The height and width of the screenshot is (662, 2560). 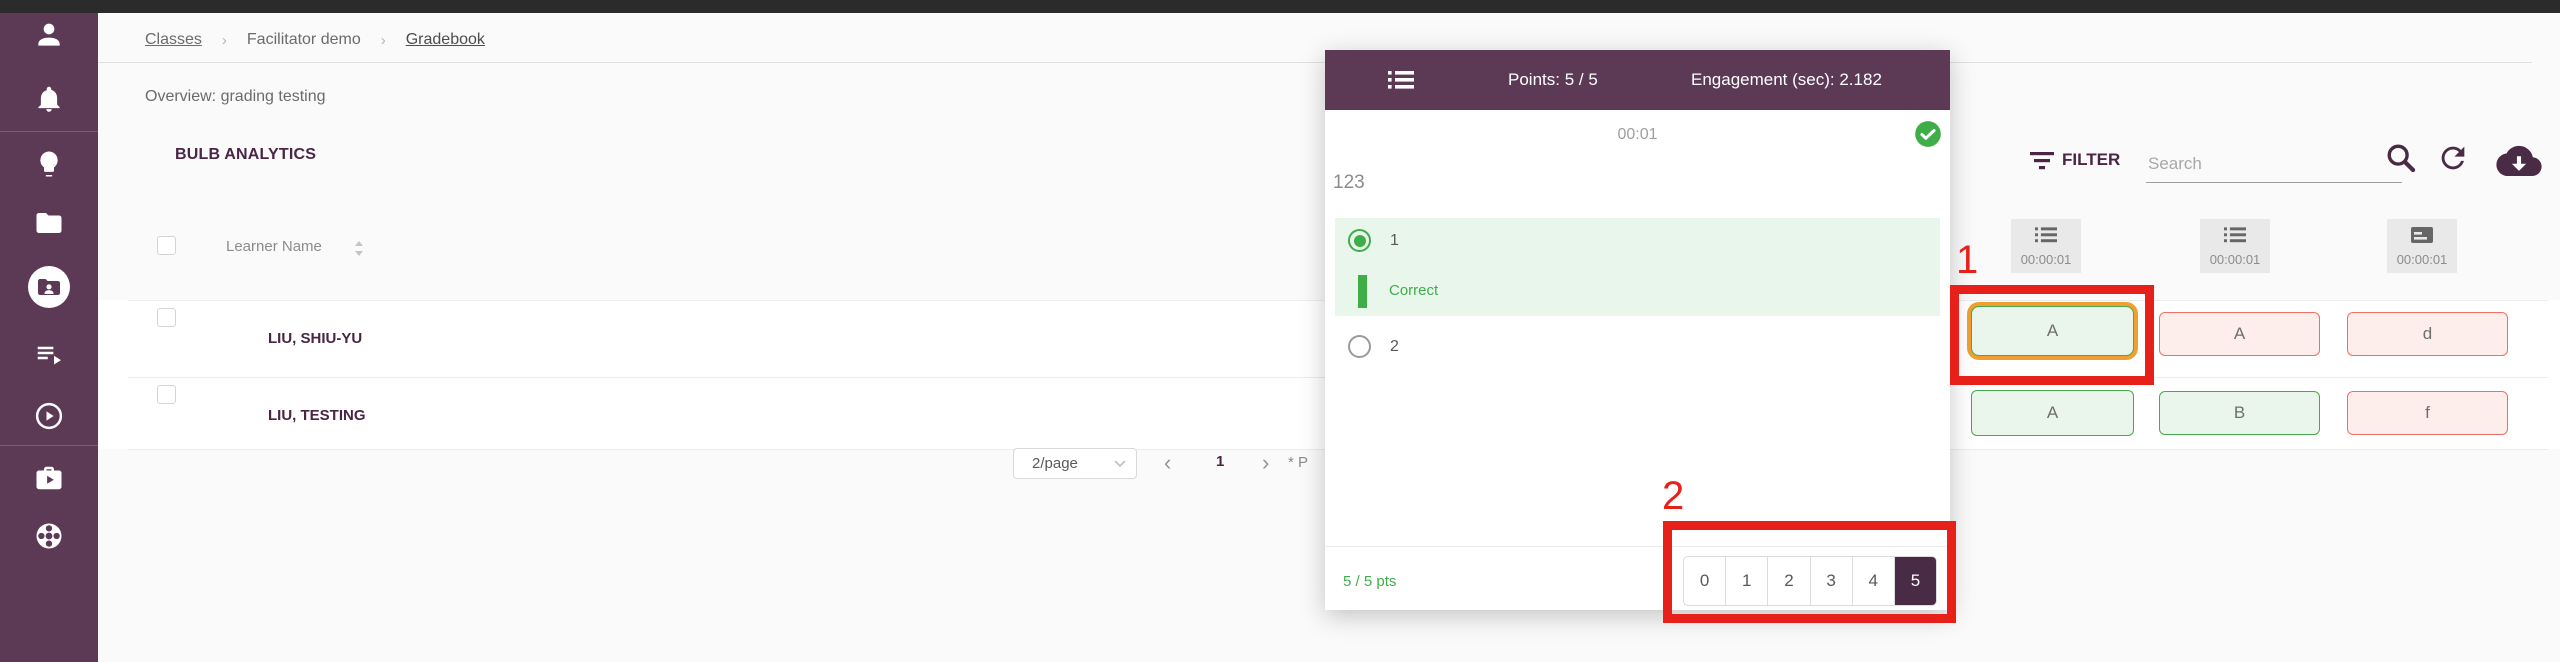 I want to click on radio-unselected-icon, so click(x=1359, y=346).